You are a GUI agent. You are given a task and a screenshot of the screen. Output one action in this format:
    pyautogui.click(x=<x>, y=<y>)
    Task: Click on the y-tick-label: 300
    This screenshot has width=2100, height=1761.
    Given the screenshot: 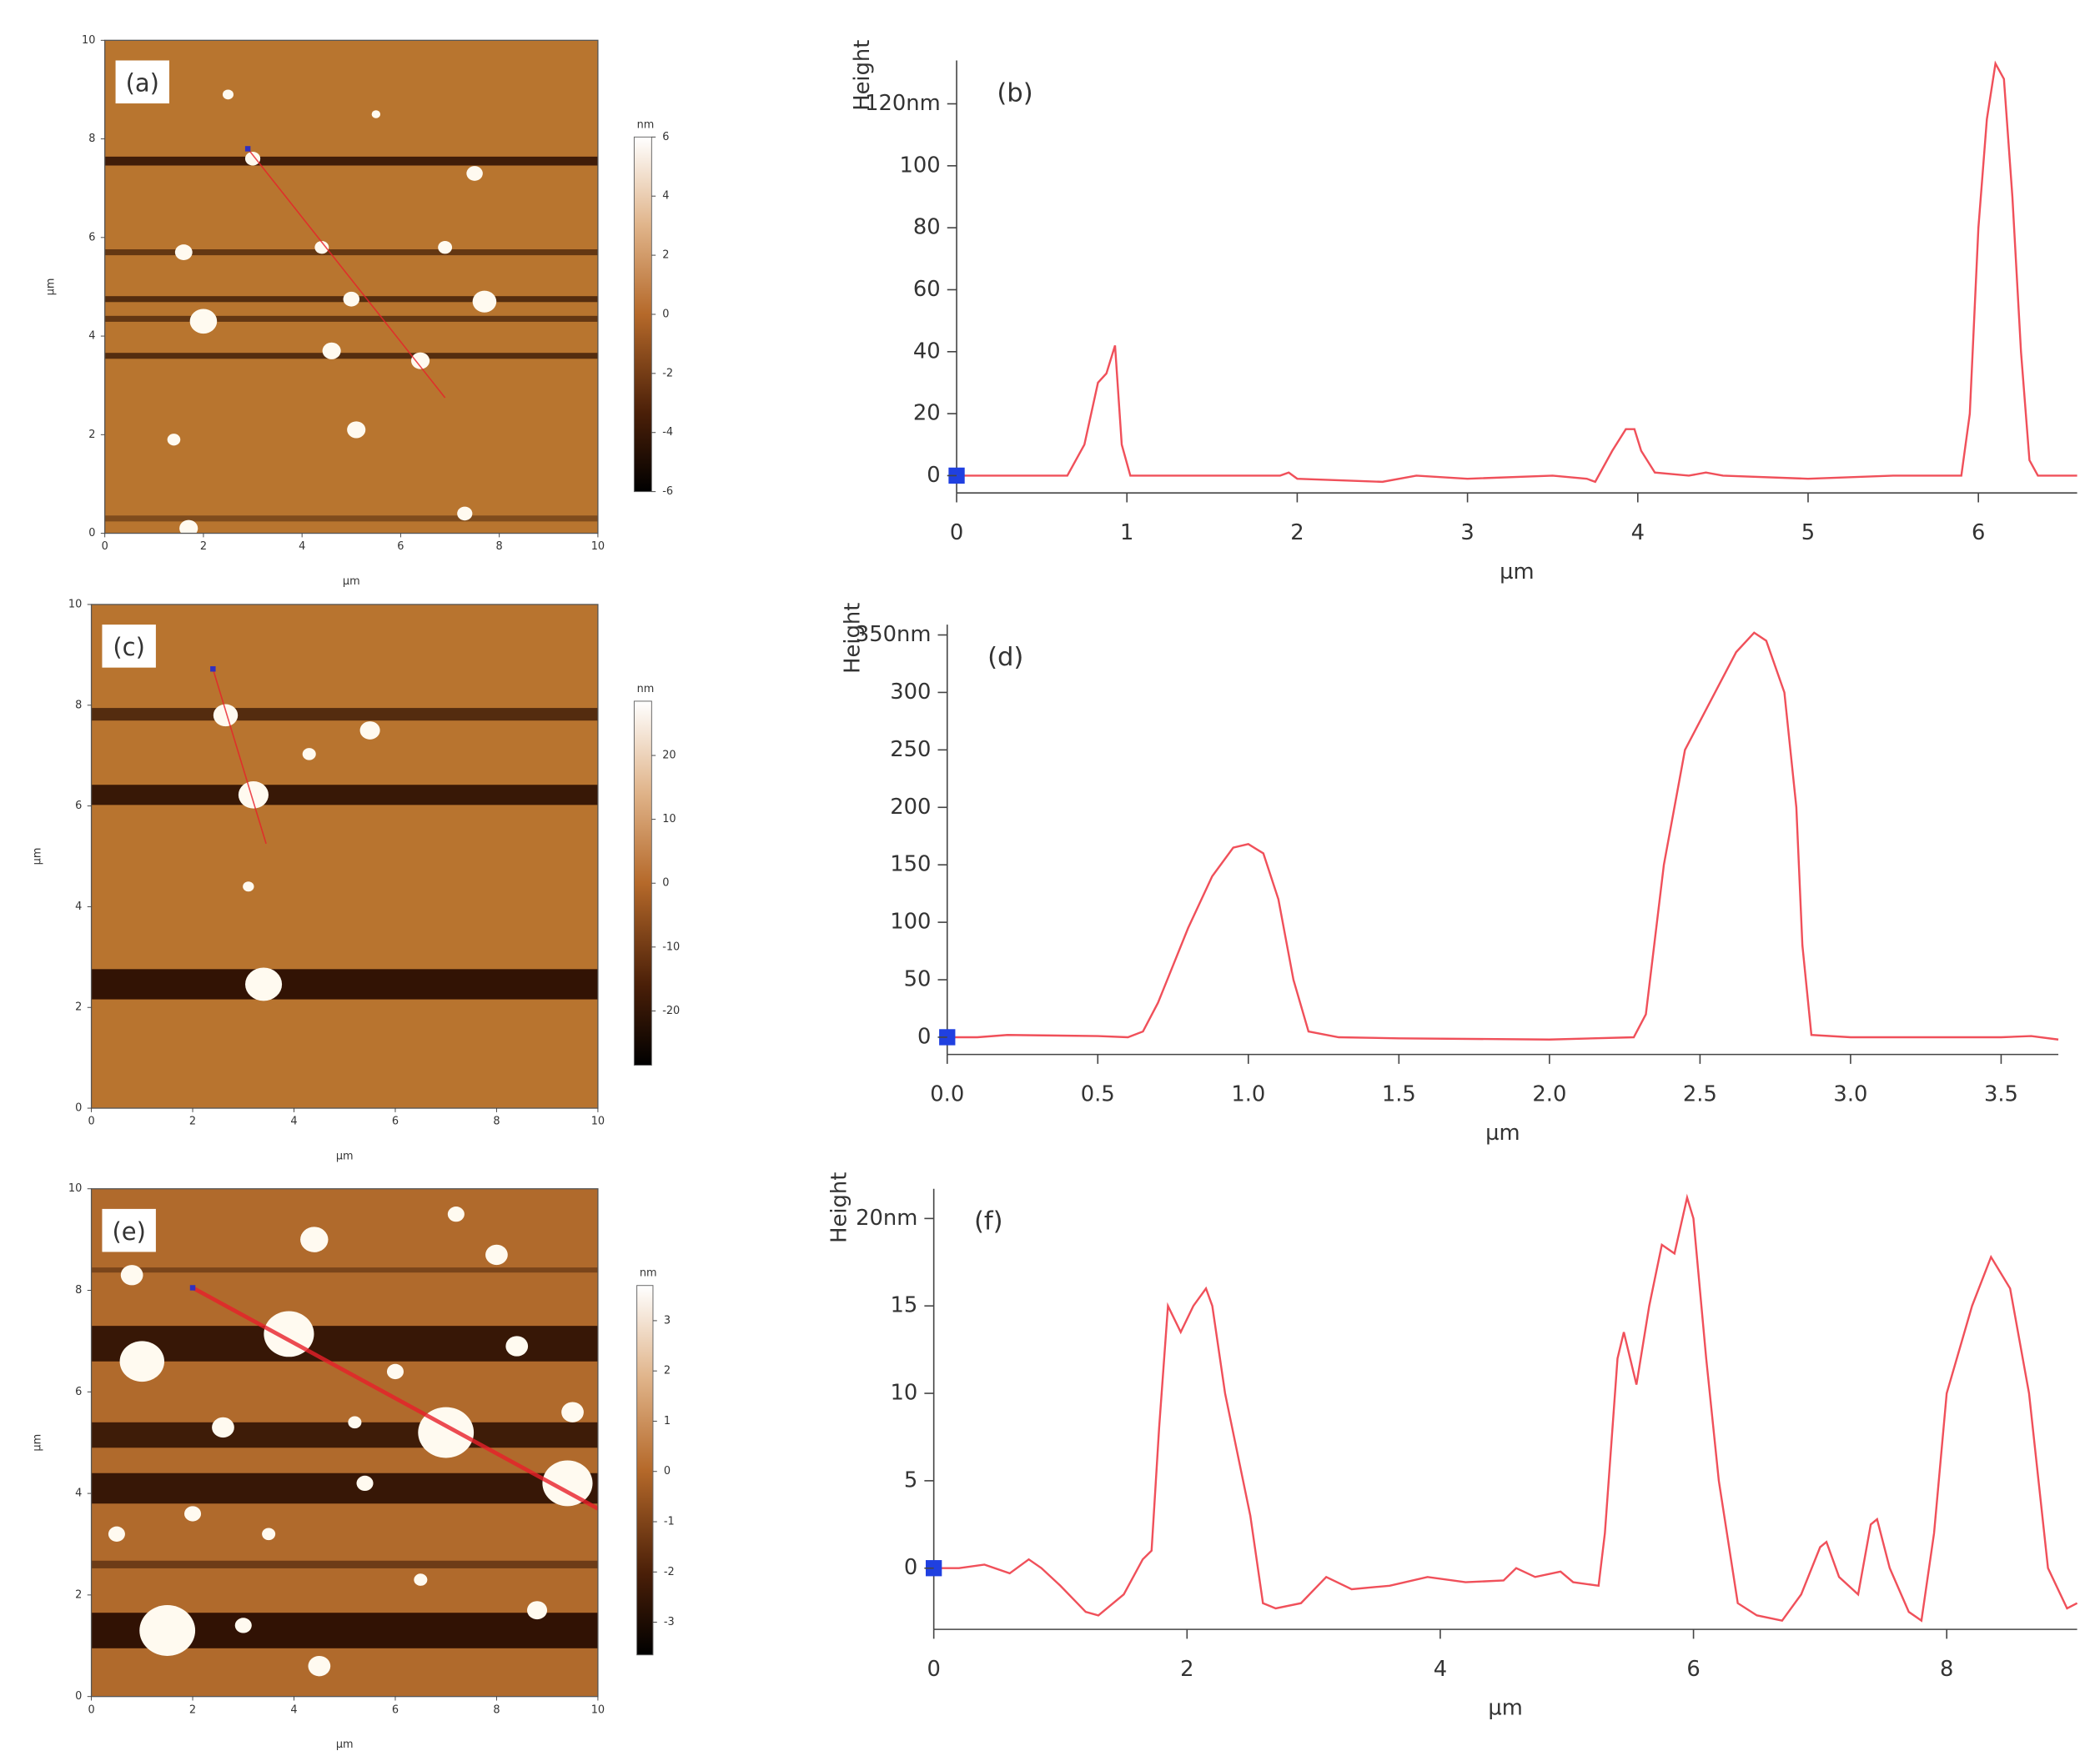 What is the action you would take?
    pyautogui.click(x=911, y=693)
    